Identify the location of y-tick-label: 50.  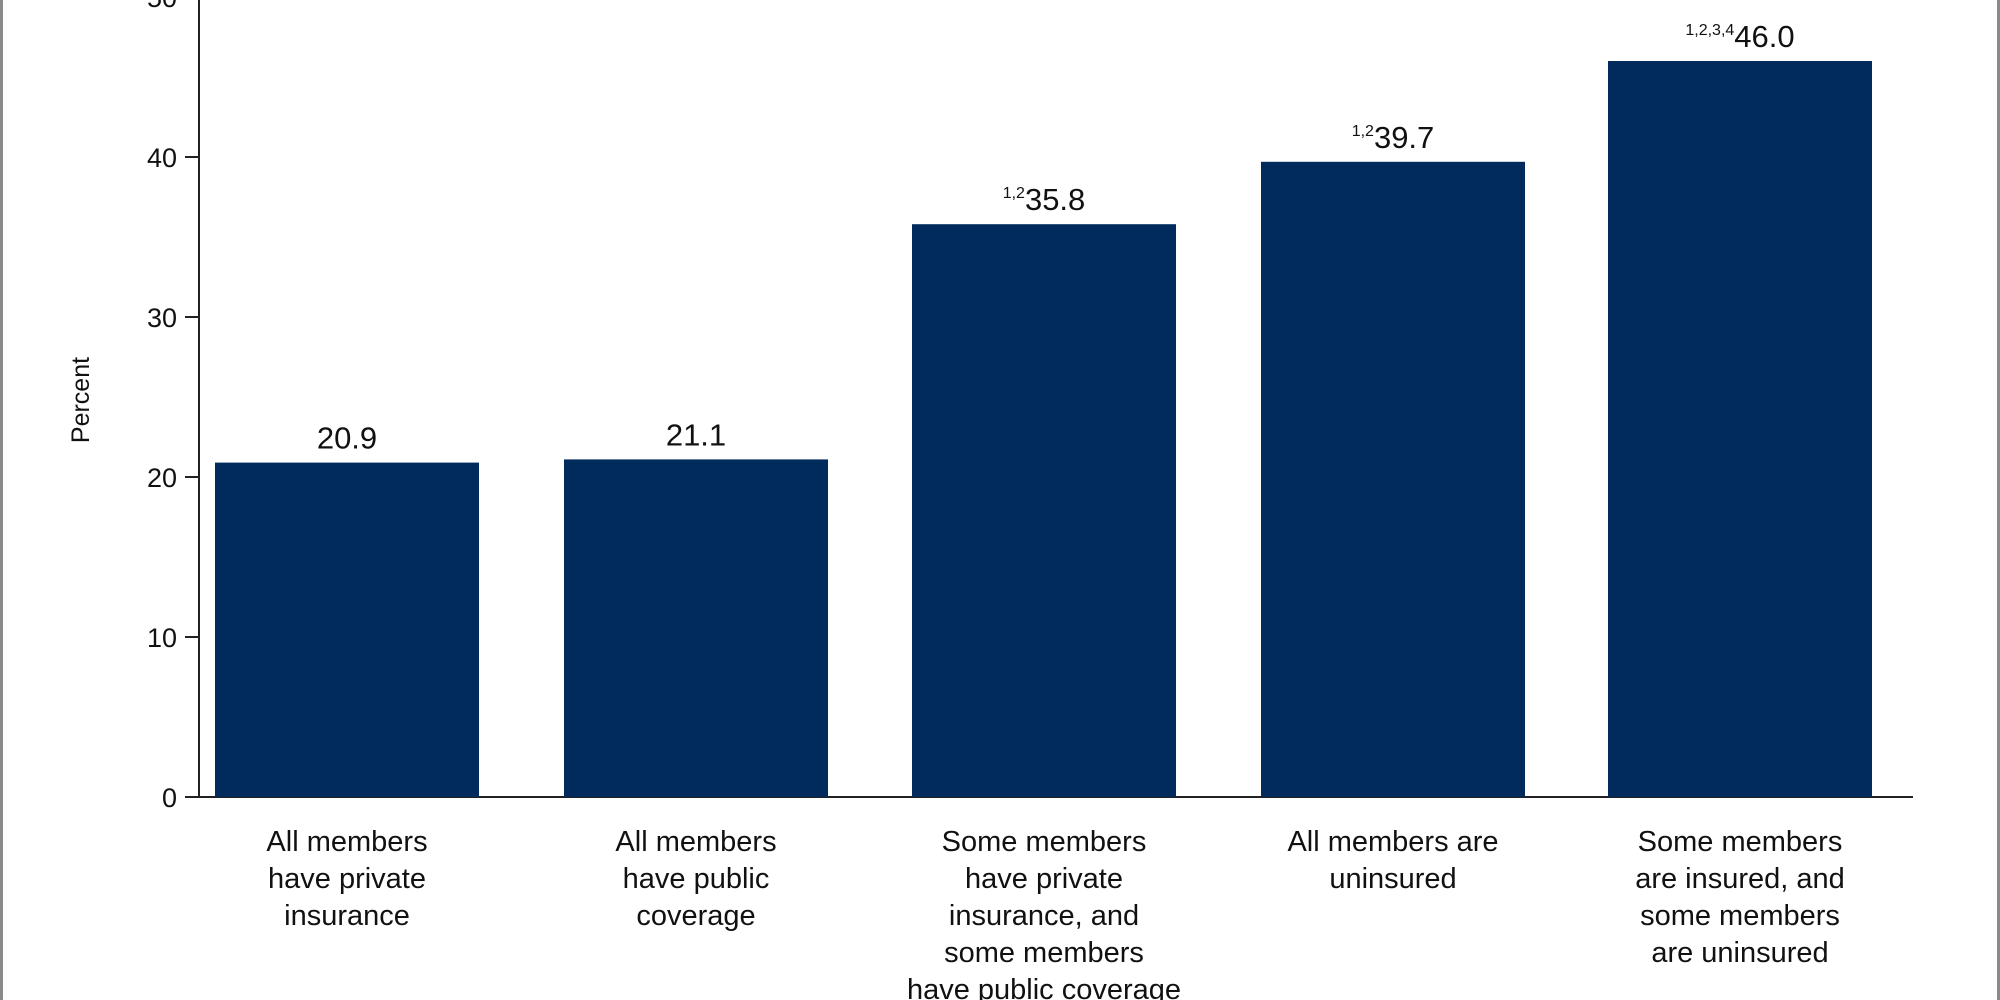
(162, 6).